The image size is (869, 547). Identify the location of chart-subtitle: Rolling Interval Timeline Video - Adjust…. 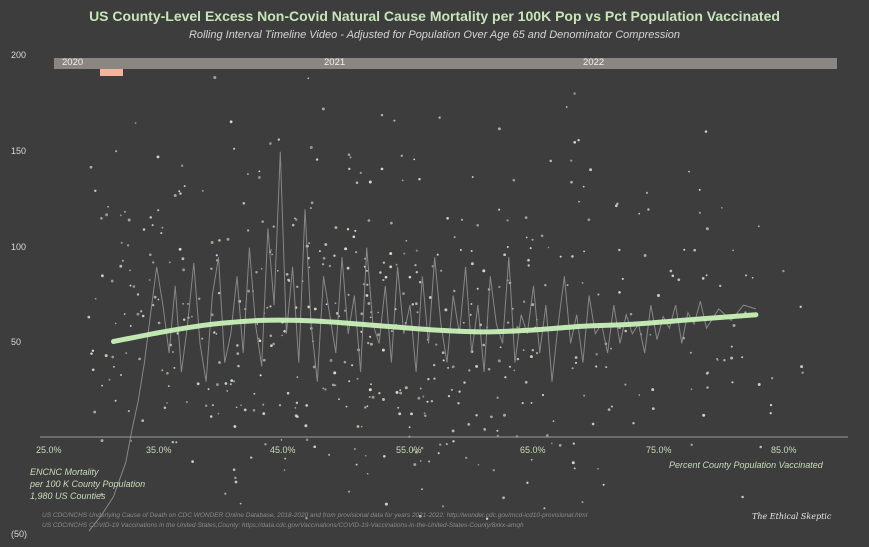
(434, 35).